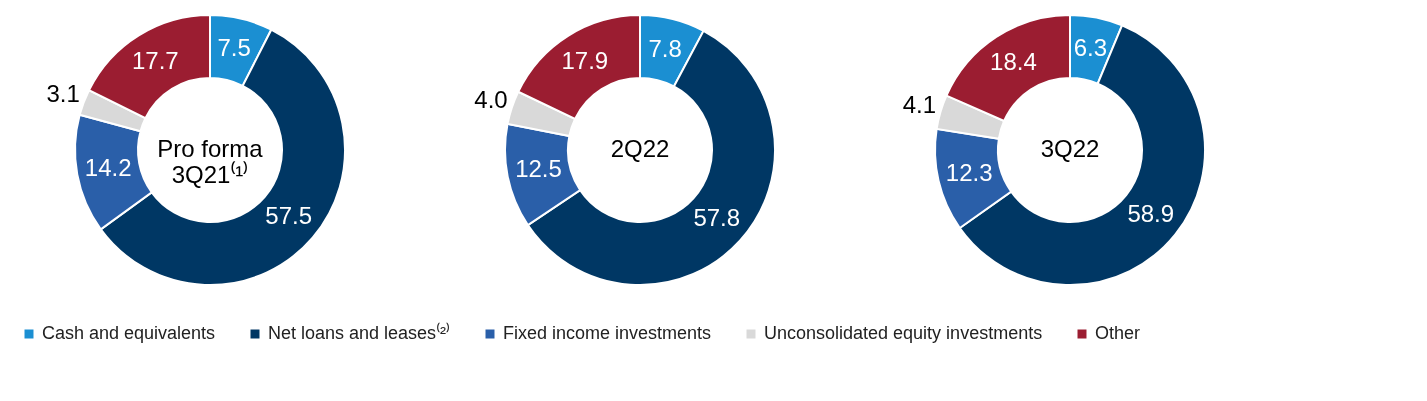  What do you see at coordinates (63, 93) in the screenshot?
I see `data-label: 3.1` at bounding box center [63, 93].